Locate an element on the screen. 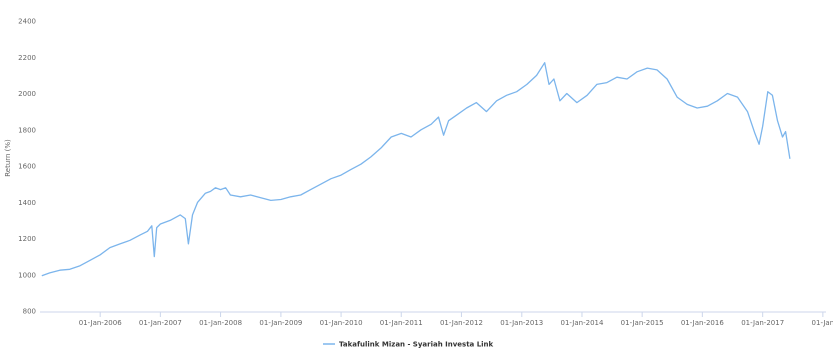 This screenshot has width=833, height=352. legend: Takafulink Mizan - Syariah Investa Link is located at coordinates (408, 345).